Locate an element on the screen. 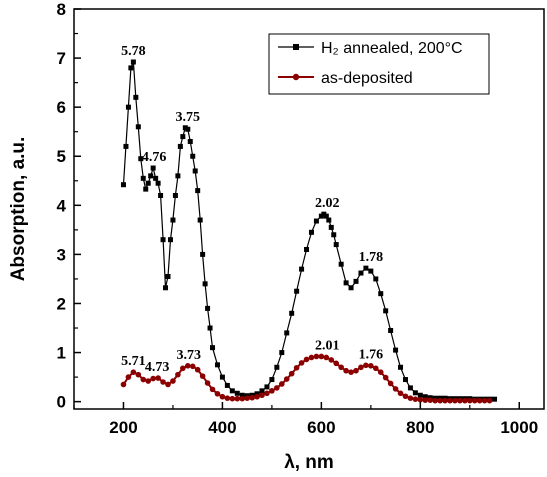 This screenshot has height=477, width=547. legend-entry-as-deposited: as-deposited is located at coordinates (345, 78).